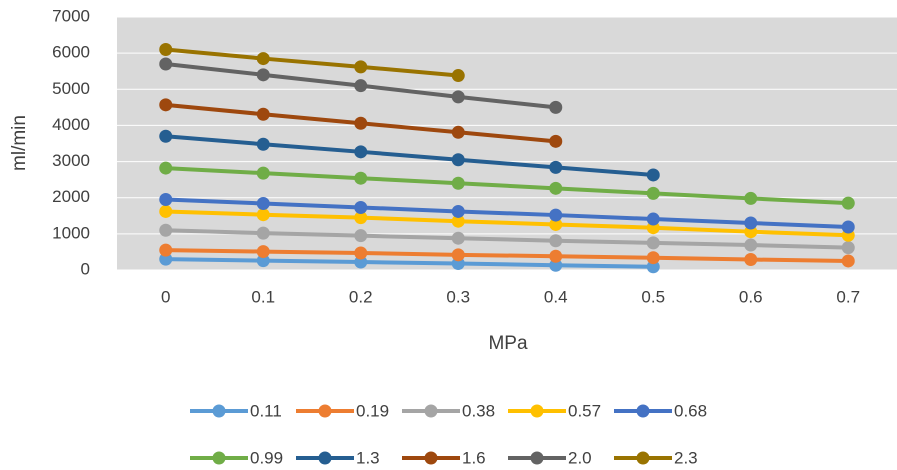 The image size is (897, 470). Describe the element at coordinates (848, 296) in the screenshot. I see `x-tick-label: 0.7` at that location.